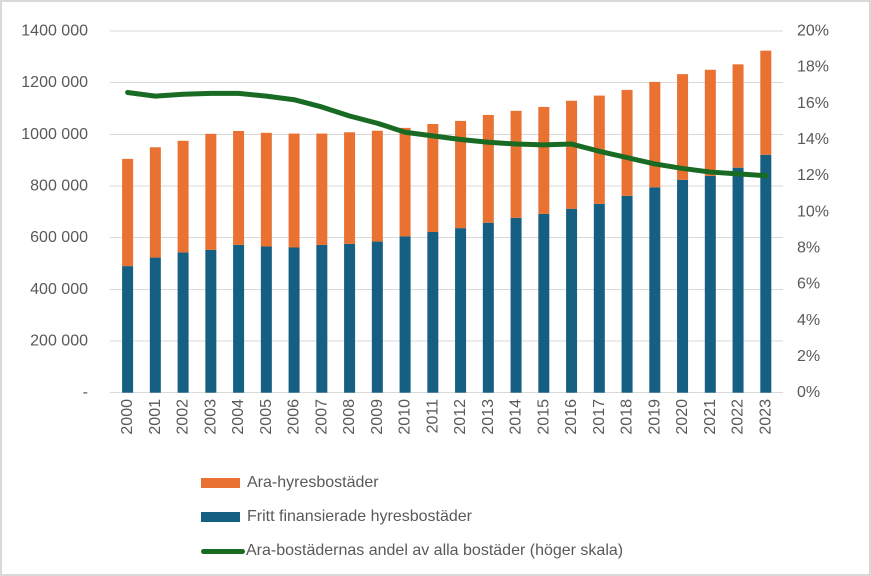 Image resolution: width=871 pixels, height=576 pixels. Describe the element at coordinates (432, 416) in the screenshot. I see `x-axis-label: 2011` at that location.